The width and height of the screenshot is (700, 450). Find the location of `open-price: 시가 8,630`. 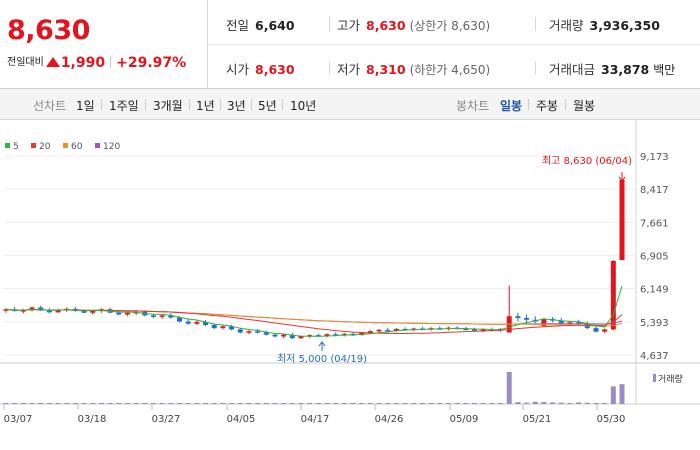

open-price: 시가 8,630 is located at coordinates (260, 68).